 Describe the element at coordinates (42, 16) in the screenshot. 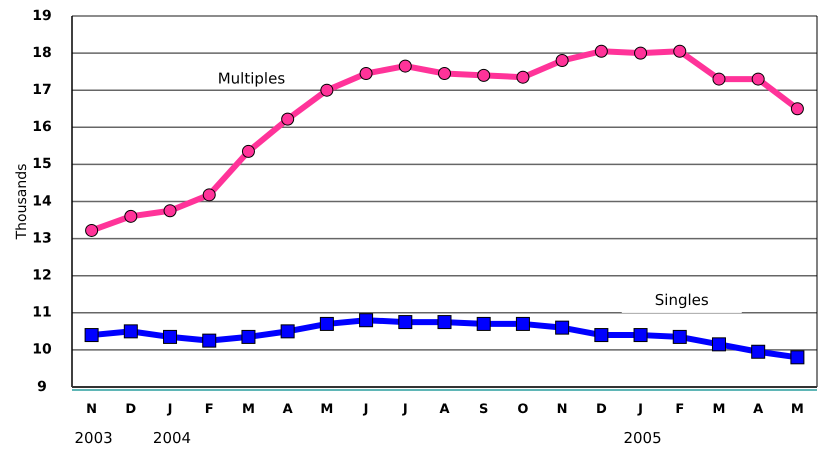

I see `y-tick-label: 19` at that location.